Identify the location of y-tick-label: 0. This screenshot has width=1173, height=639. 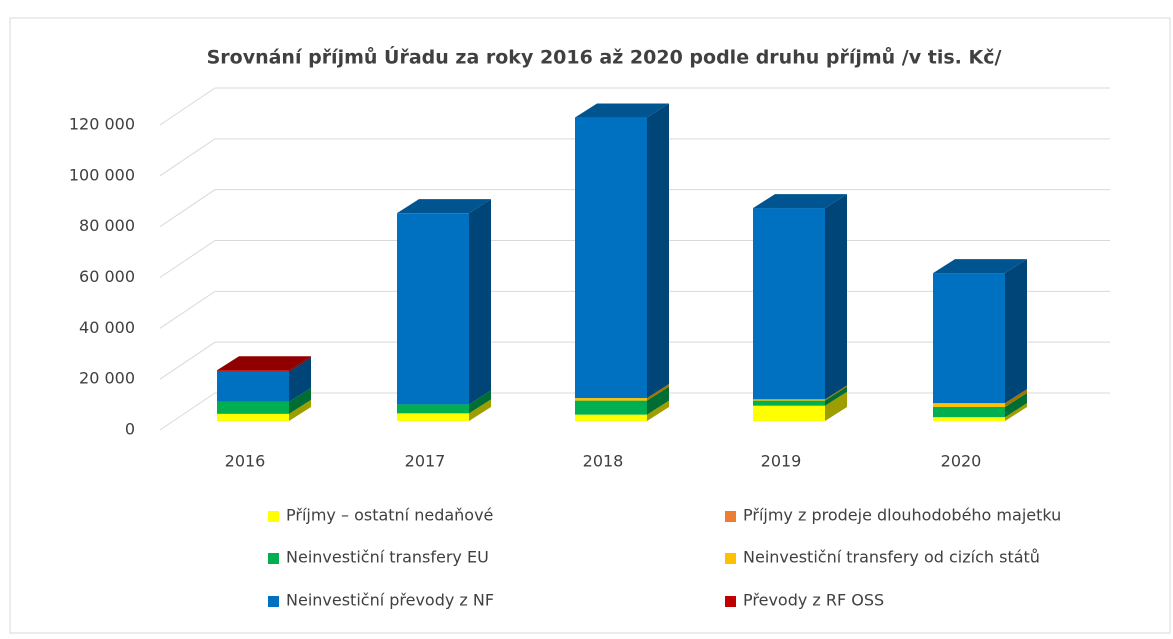
(130, 429).